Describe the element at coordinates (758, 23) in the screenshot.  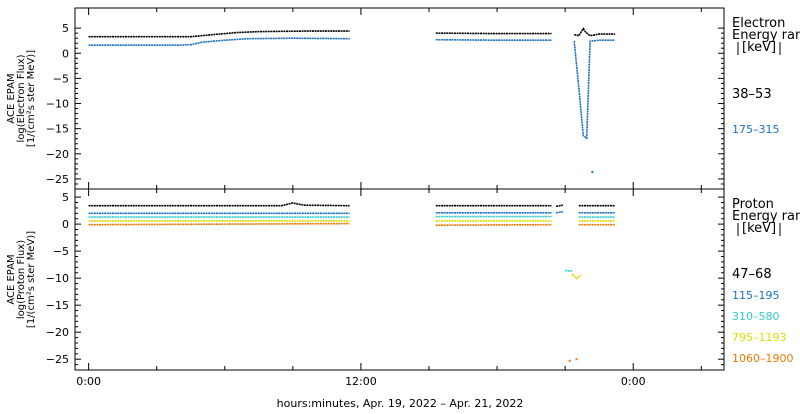
I see `legend-title-line: Electron` at that location.